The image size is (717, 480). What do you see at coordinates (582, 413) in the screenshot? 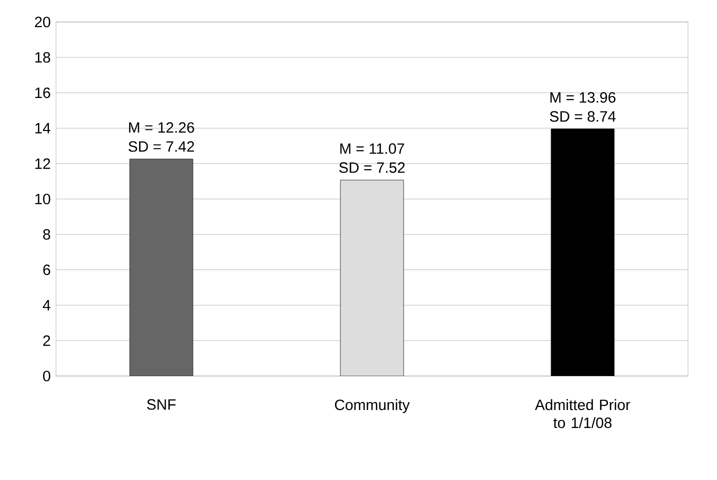
I see `x-tick-label: Admitted Prior to 1/1/08` at bounding box center [582, 413].